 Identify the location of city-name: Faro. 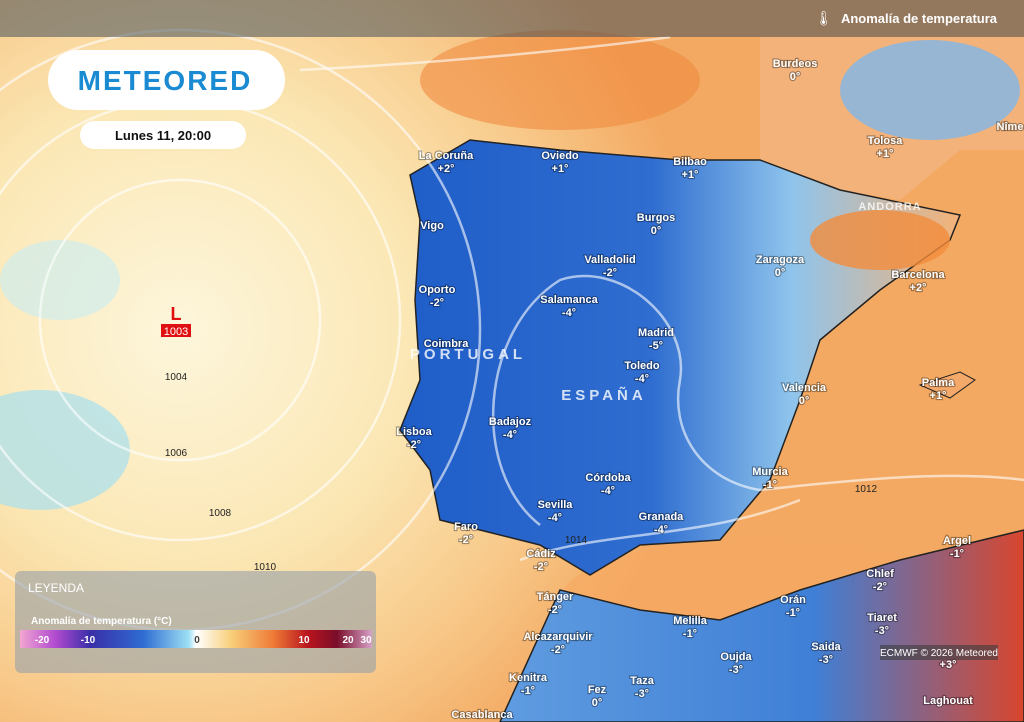
(466, 527).